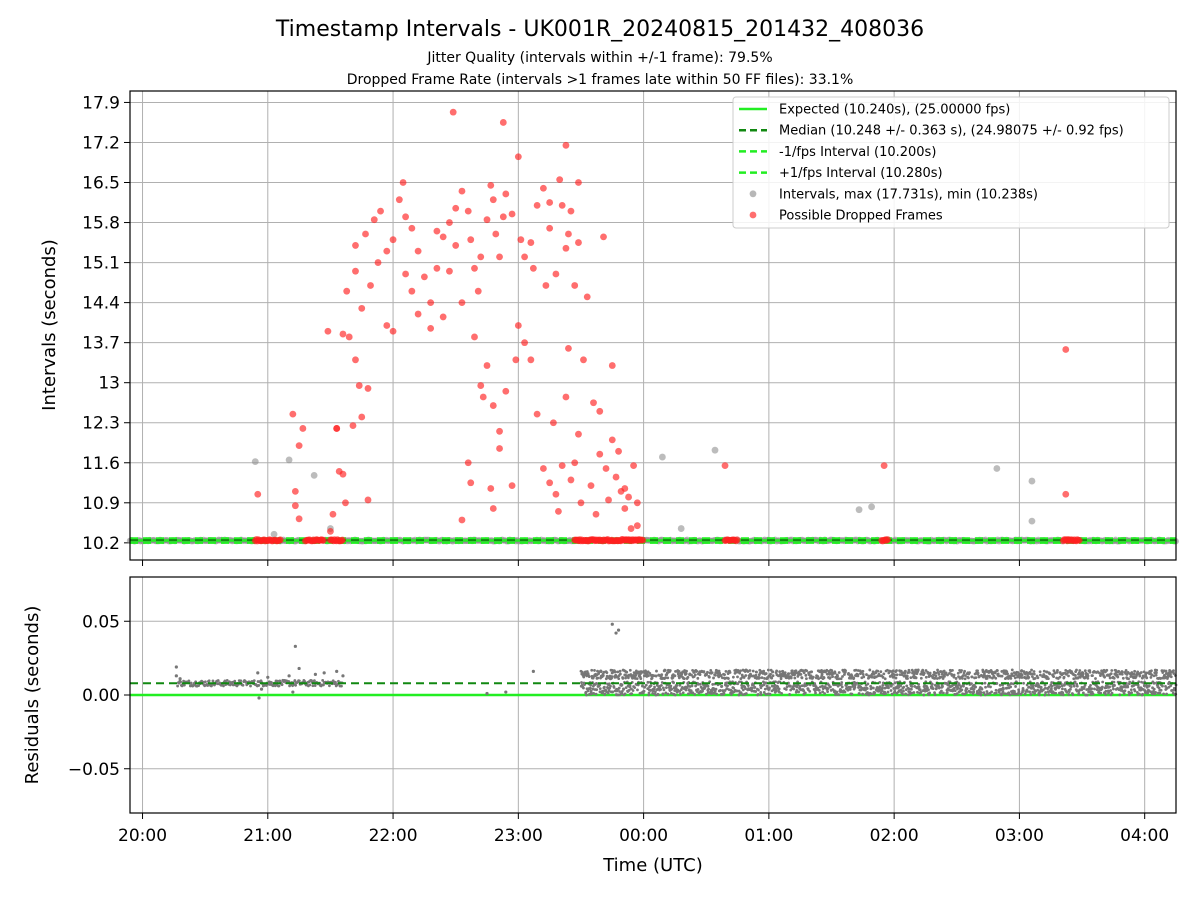 The image size is (1200, 900). Describe the element at coordinates (101, 224) in the screenshot. I see `top-y-tick-label: 15.8` at that location.